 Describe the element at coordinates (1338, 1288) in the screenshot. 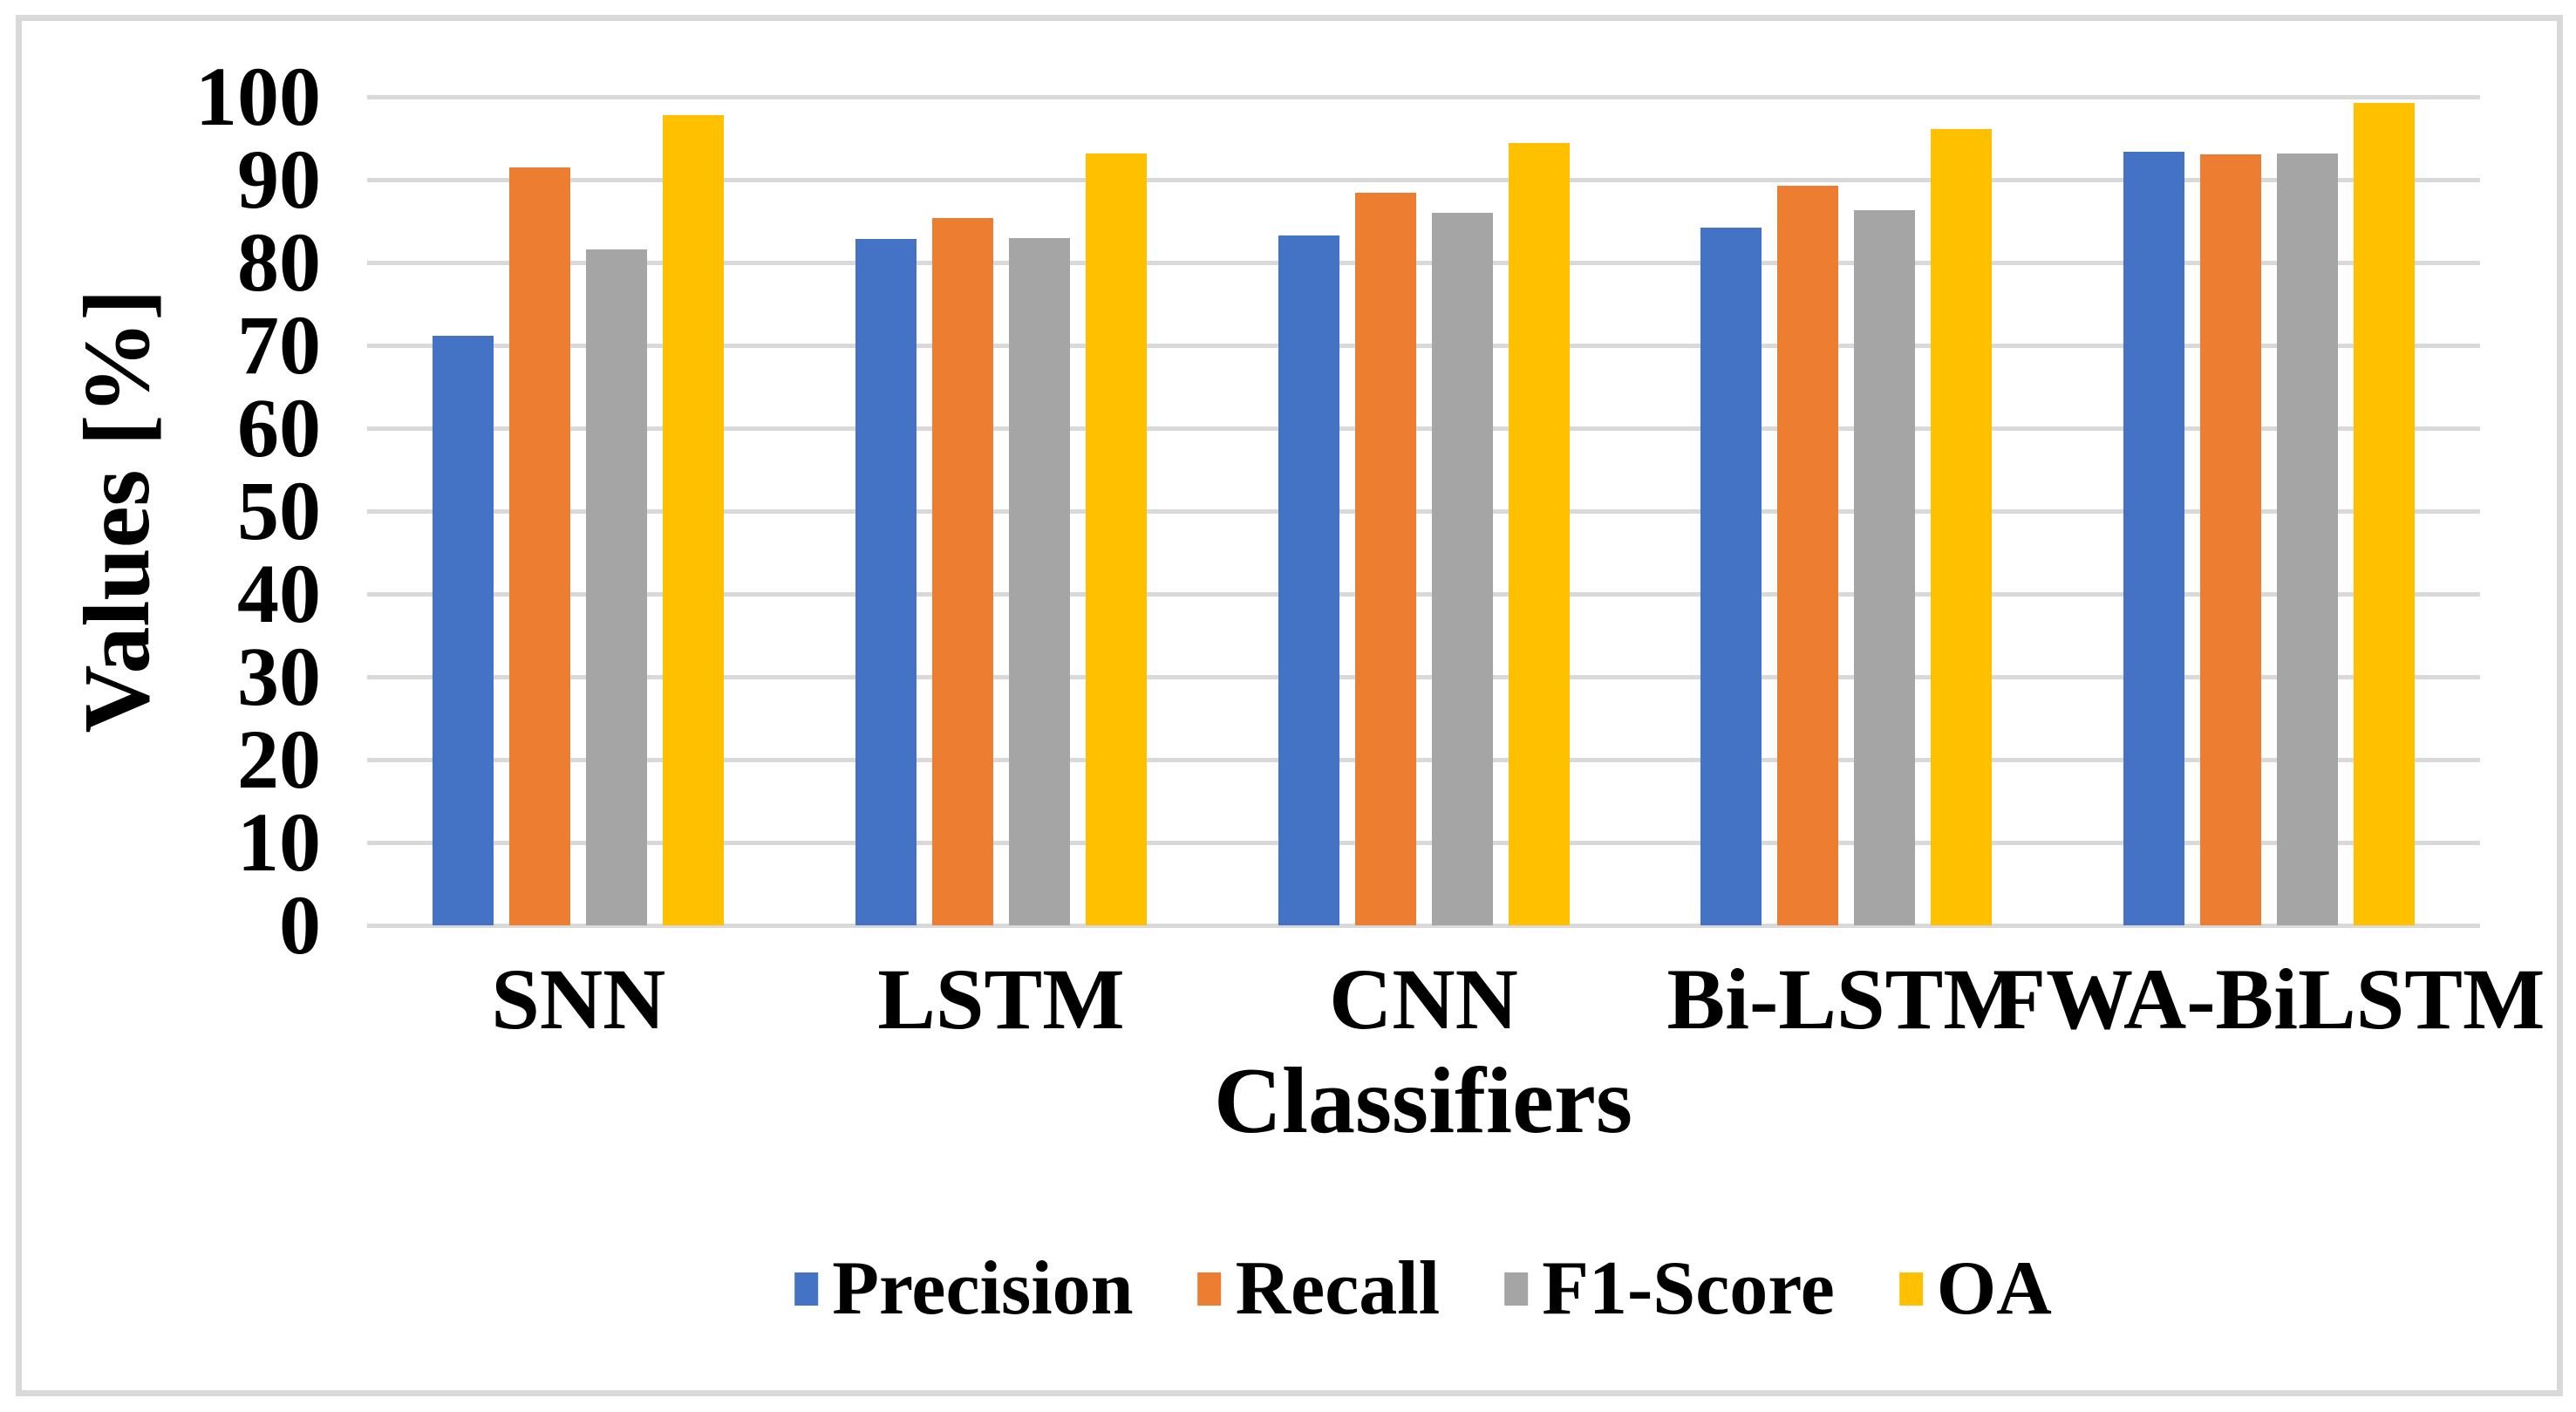

I see `legend-label: Recall` at that location.